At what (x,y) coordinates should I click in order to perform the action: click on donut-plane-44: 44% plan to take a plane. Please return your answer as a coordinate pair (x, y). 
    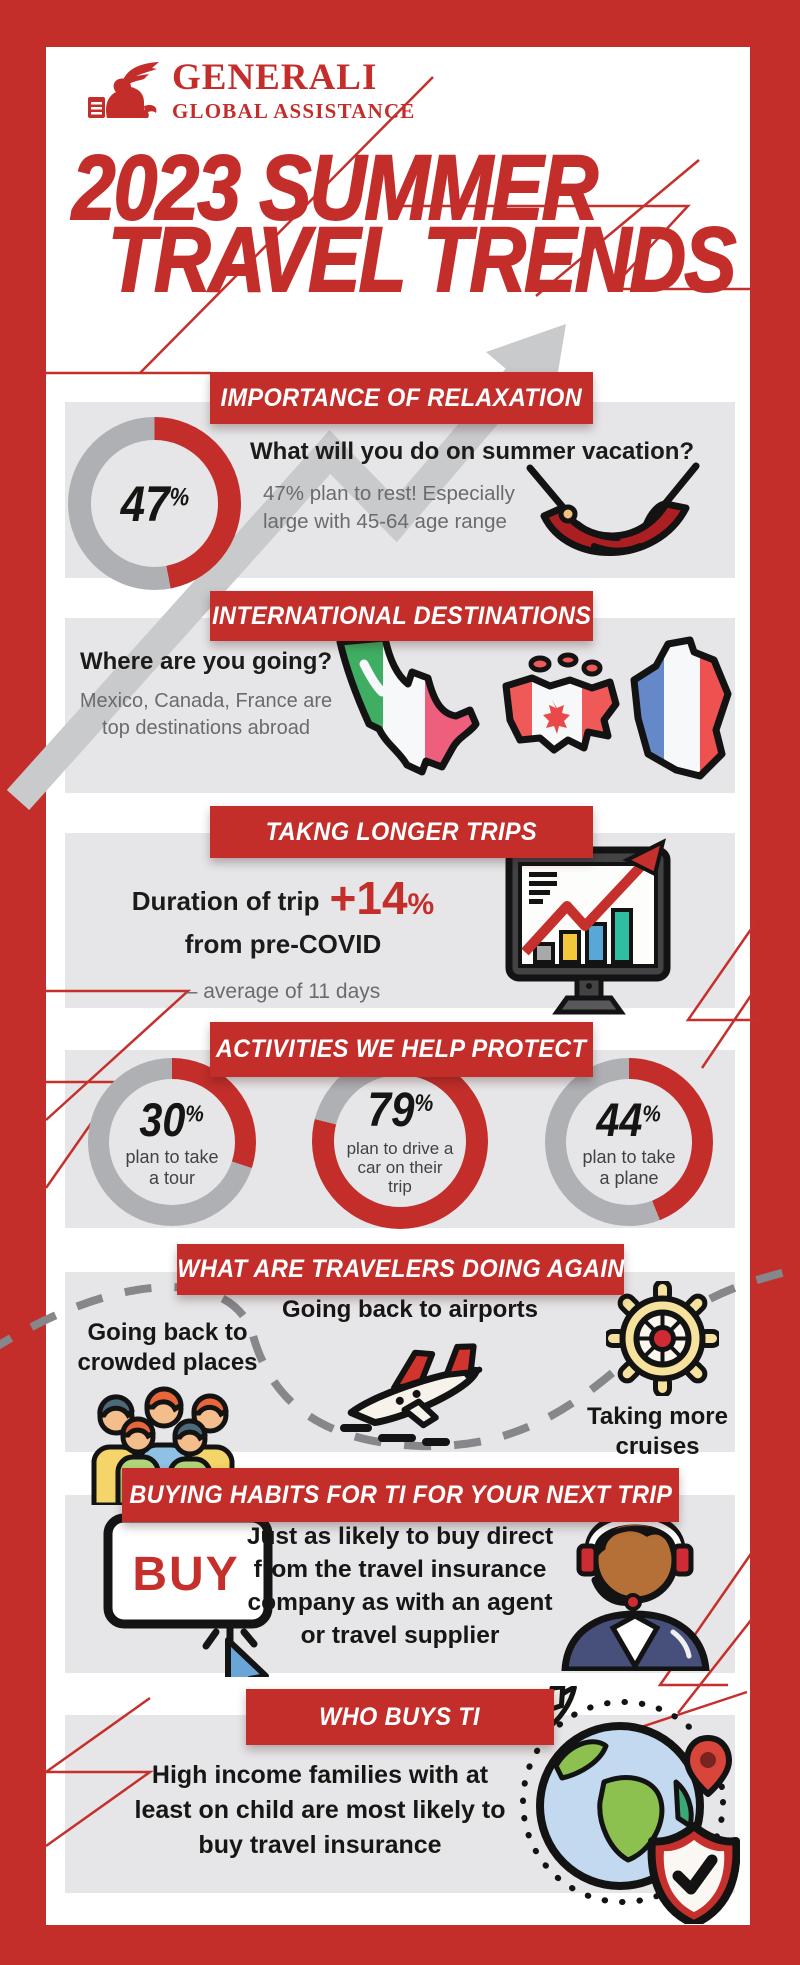
    Looking at the image, I should click on (629, 1142).